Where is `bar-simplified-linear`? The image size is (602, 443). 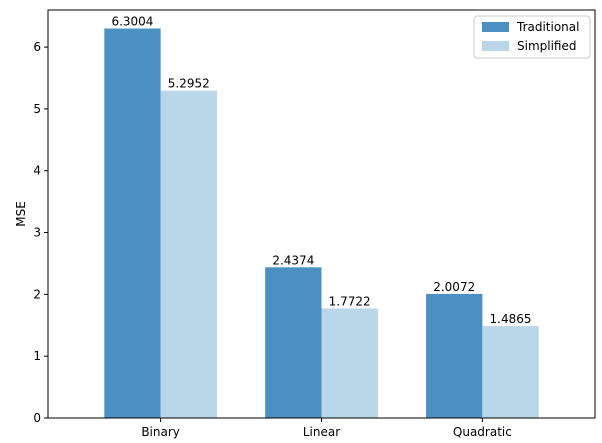
bar-simplified-linear is located at coordinates (349, 363).